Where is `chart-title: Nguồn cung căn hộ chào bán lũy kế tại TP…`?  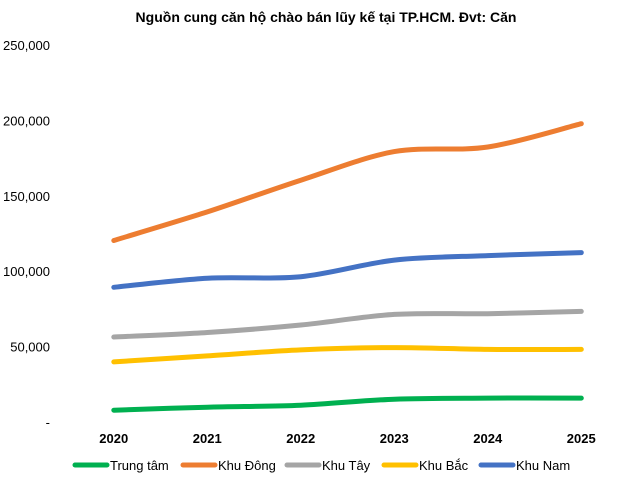 chart-title: Nguồn cung căn hộ chào bán lũy kế tại TP… is located at coordinates (326, 17).